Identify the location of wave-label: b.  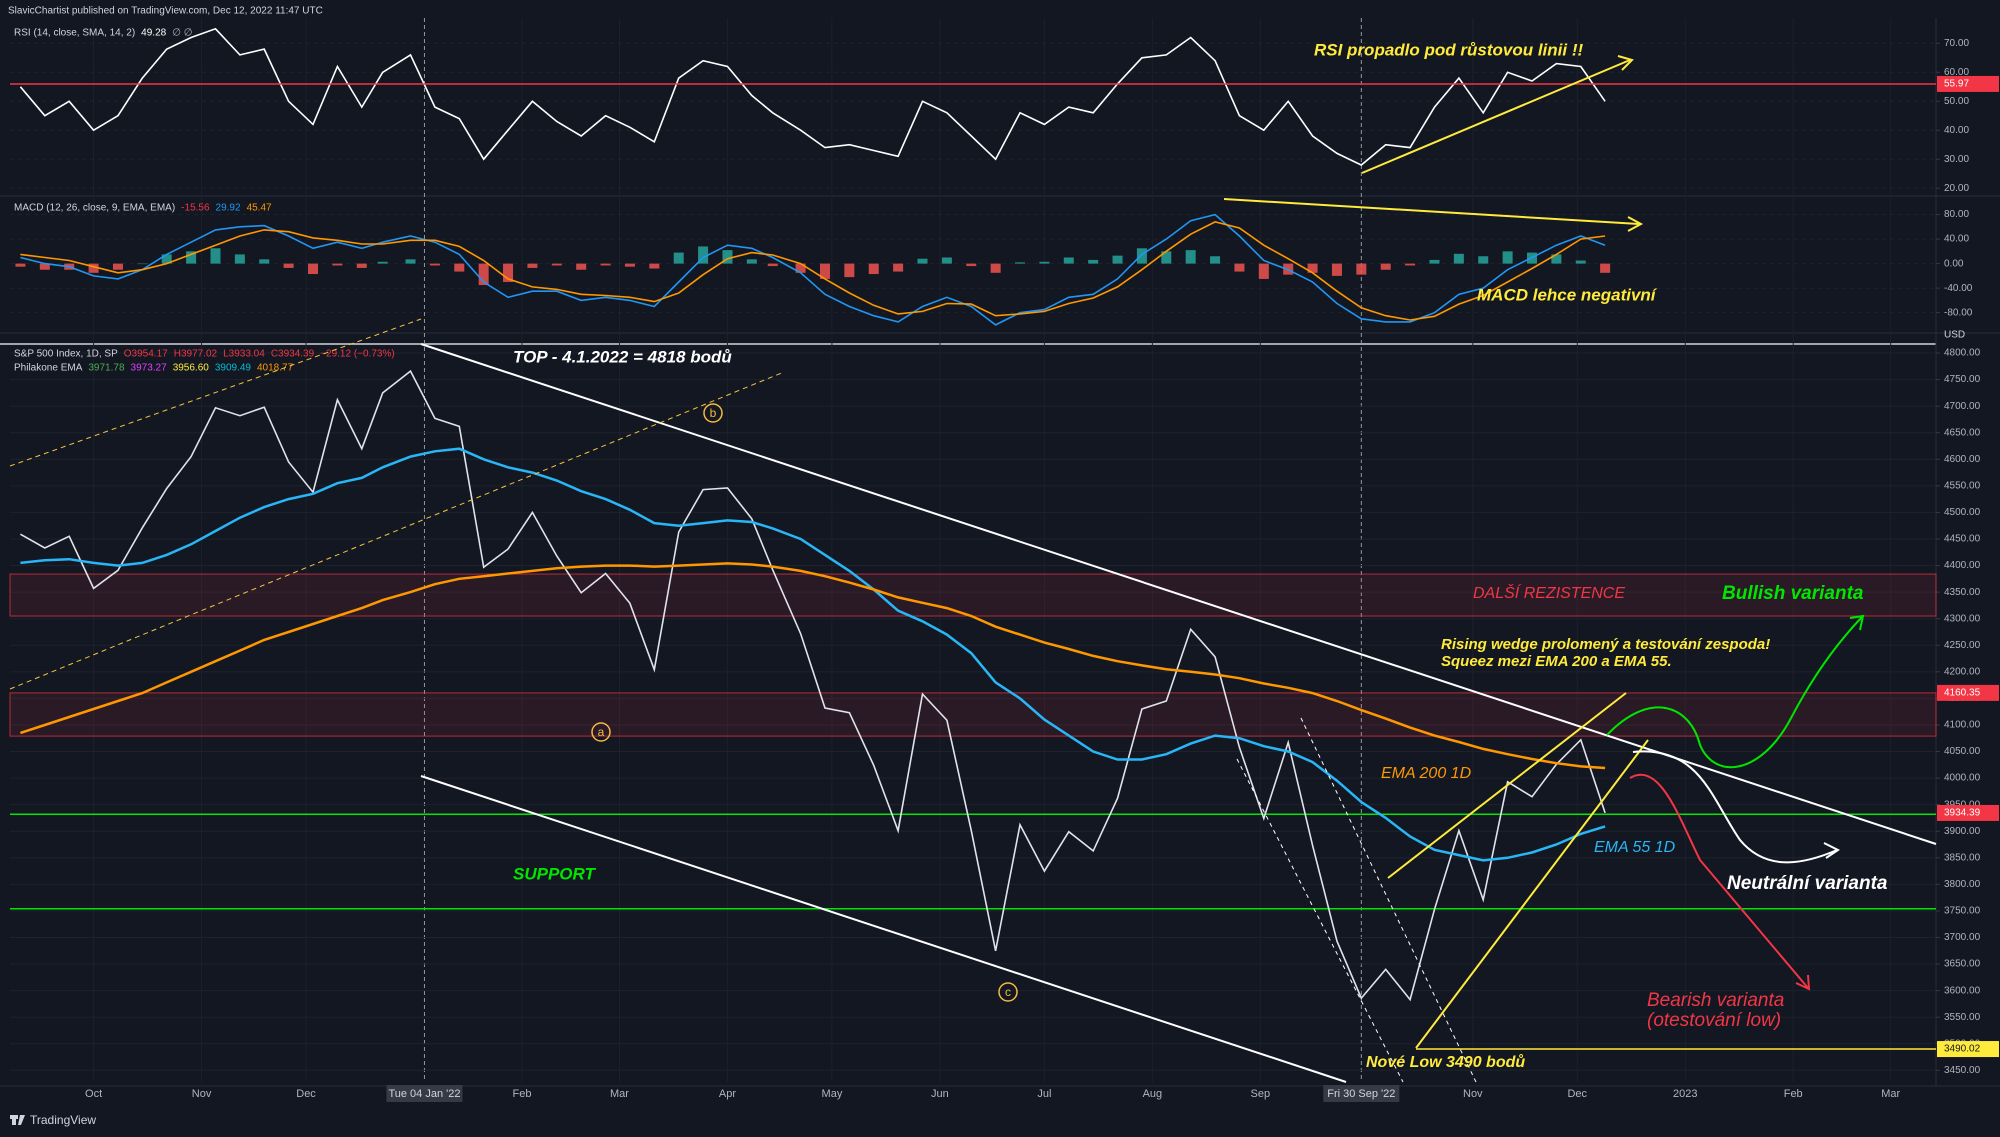
(713, 413).